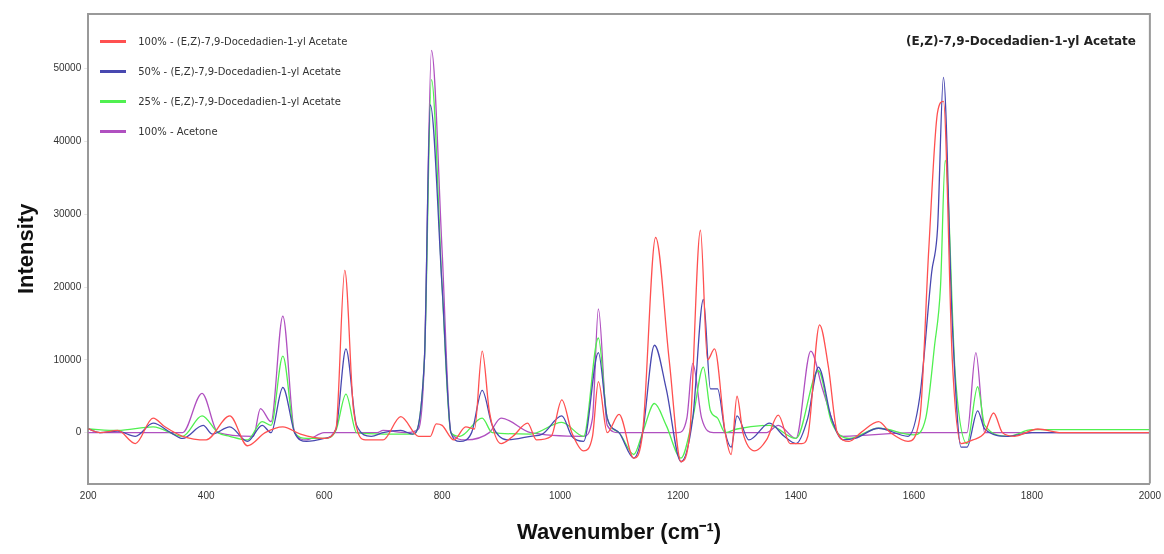  Describe the element at coordinates (914, 496) in the screenshot. I see `x-tick-label: 1600` at that location.